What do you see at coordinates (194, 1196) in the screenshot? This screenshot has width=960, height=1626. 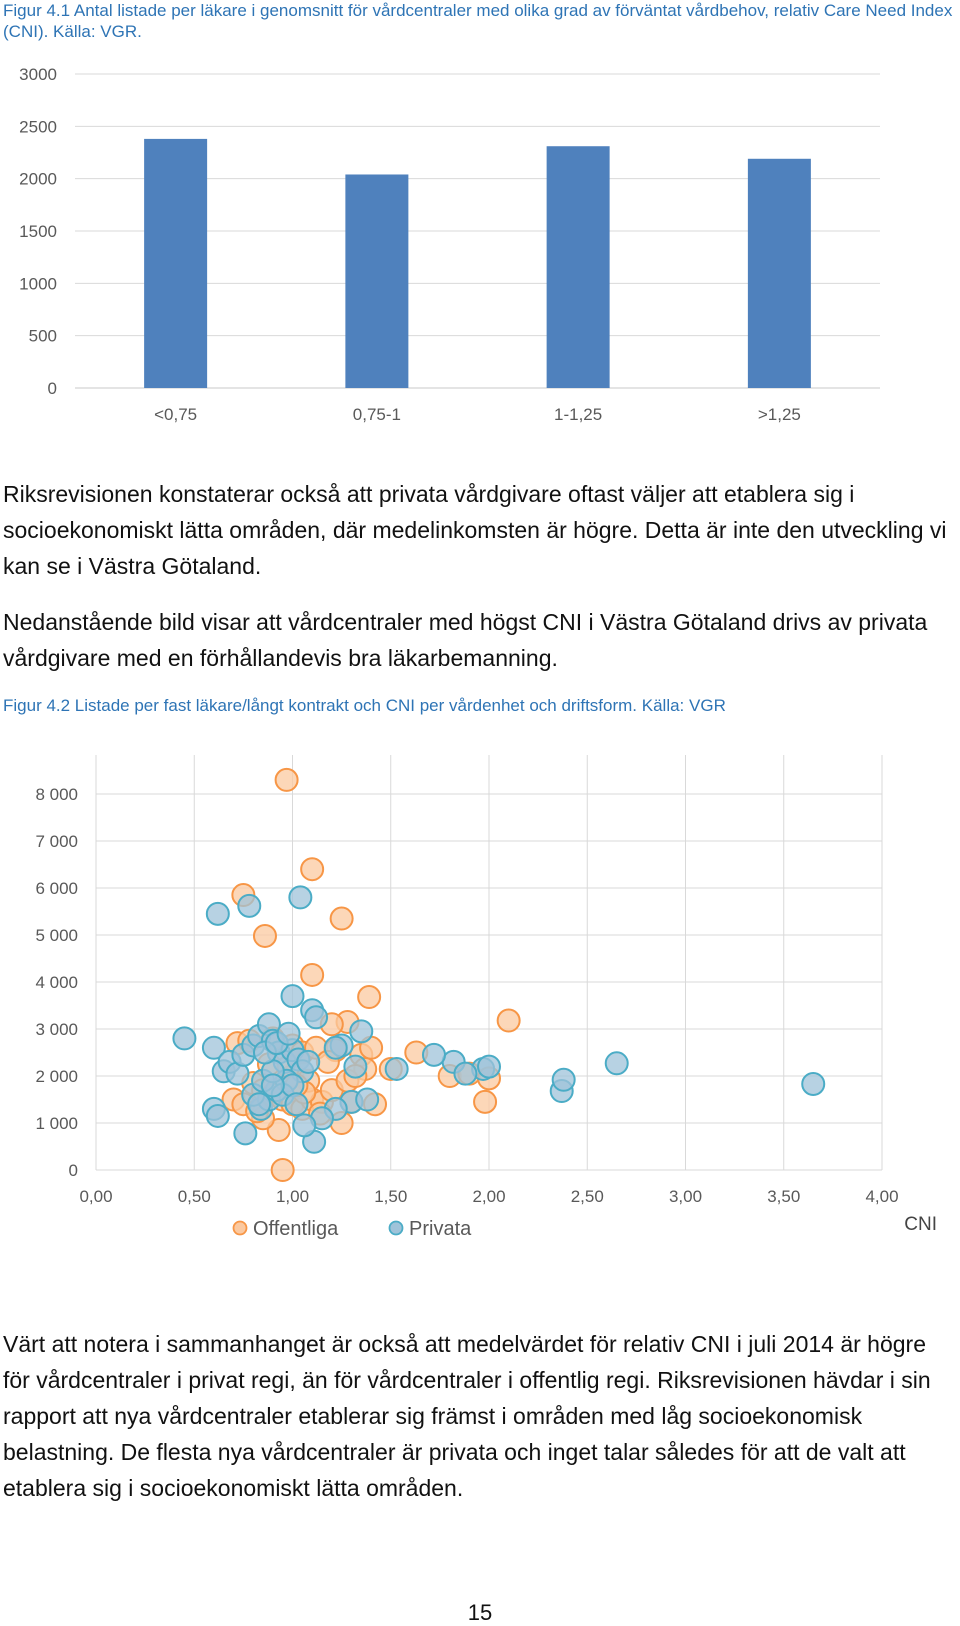 I see `x-tick-label: 0,50` at bounding box center [194, 1196].